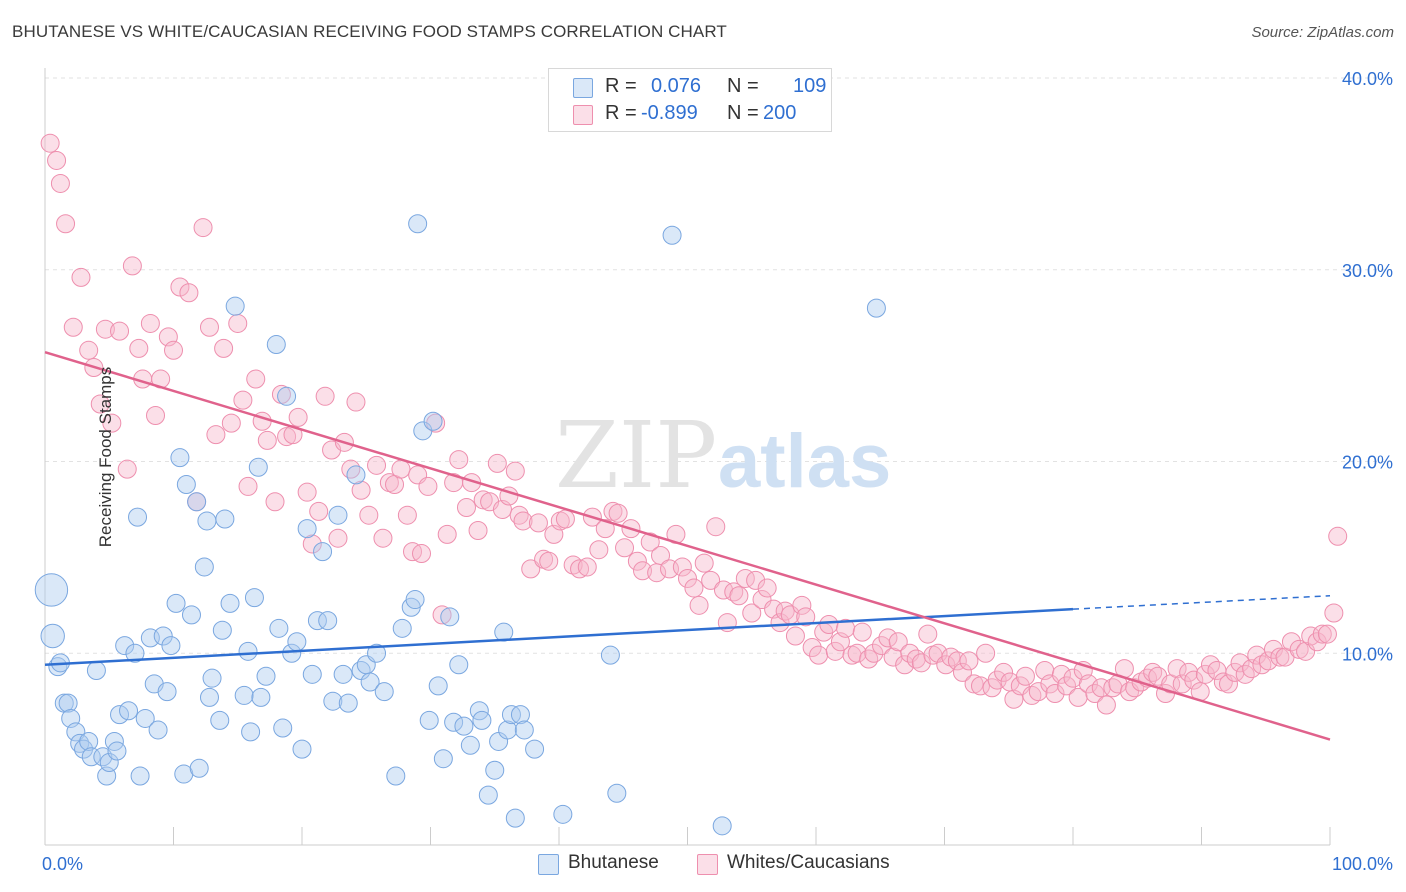 This screenshot has width=1406, height=892. I want to click on source-label: Source: ZipAtlas.com, so click(1322, 32).